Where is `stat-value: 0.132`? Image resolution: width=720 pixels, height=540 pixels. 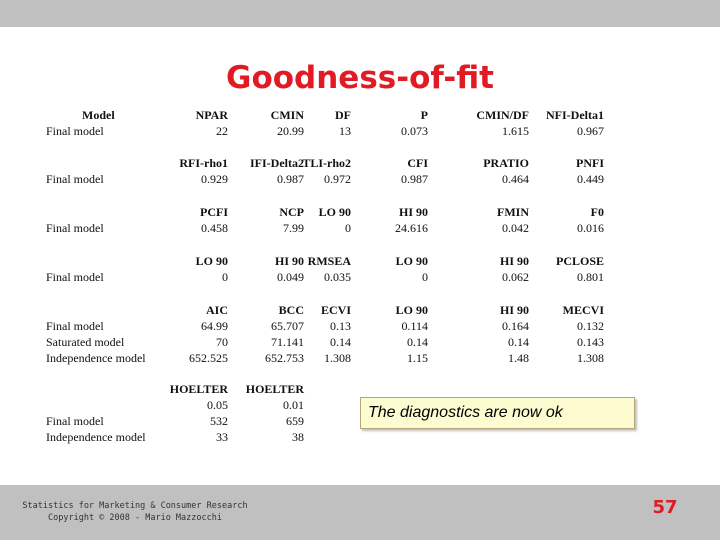
stat-value: 0.132 is located at coordinates (590, 326).